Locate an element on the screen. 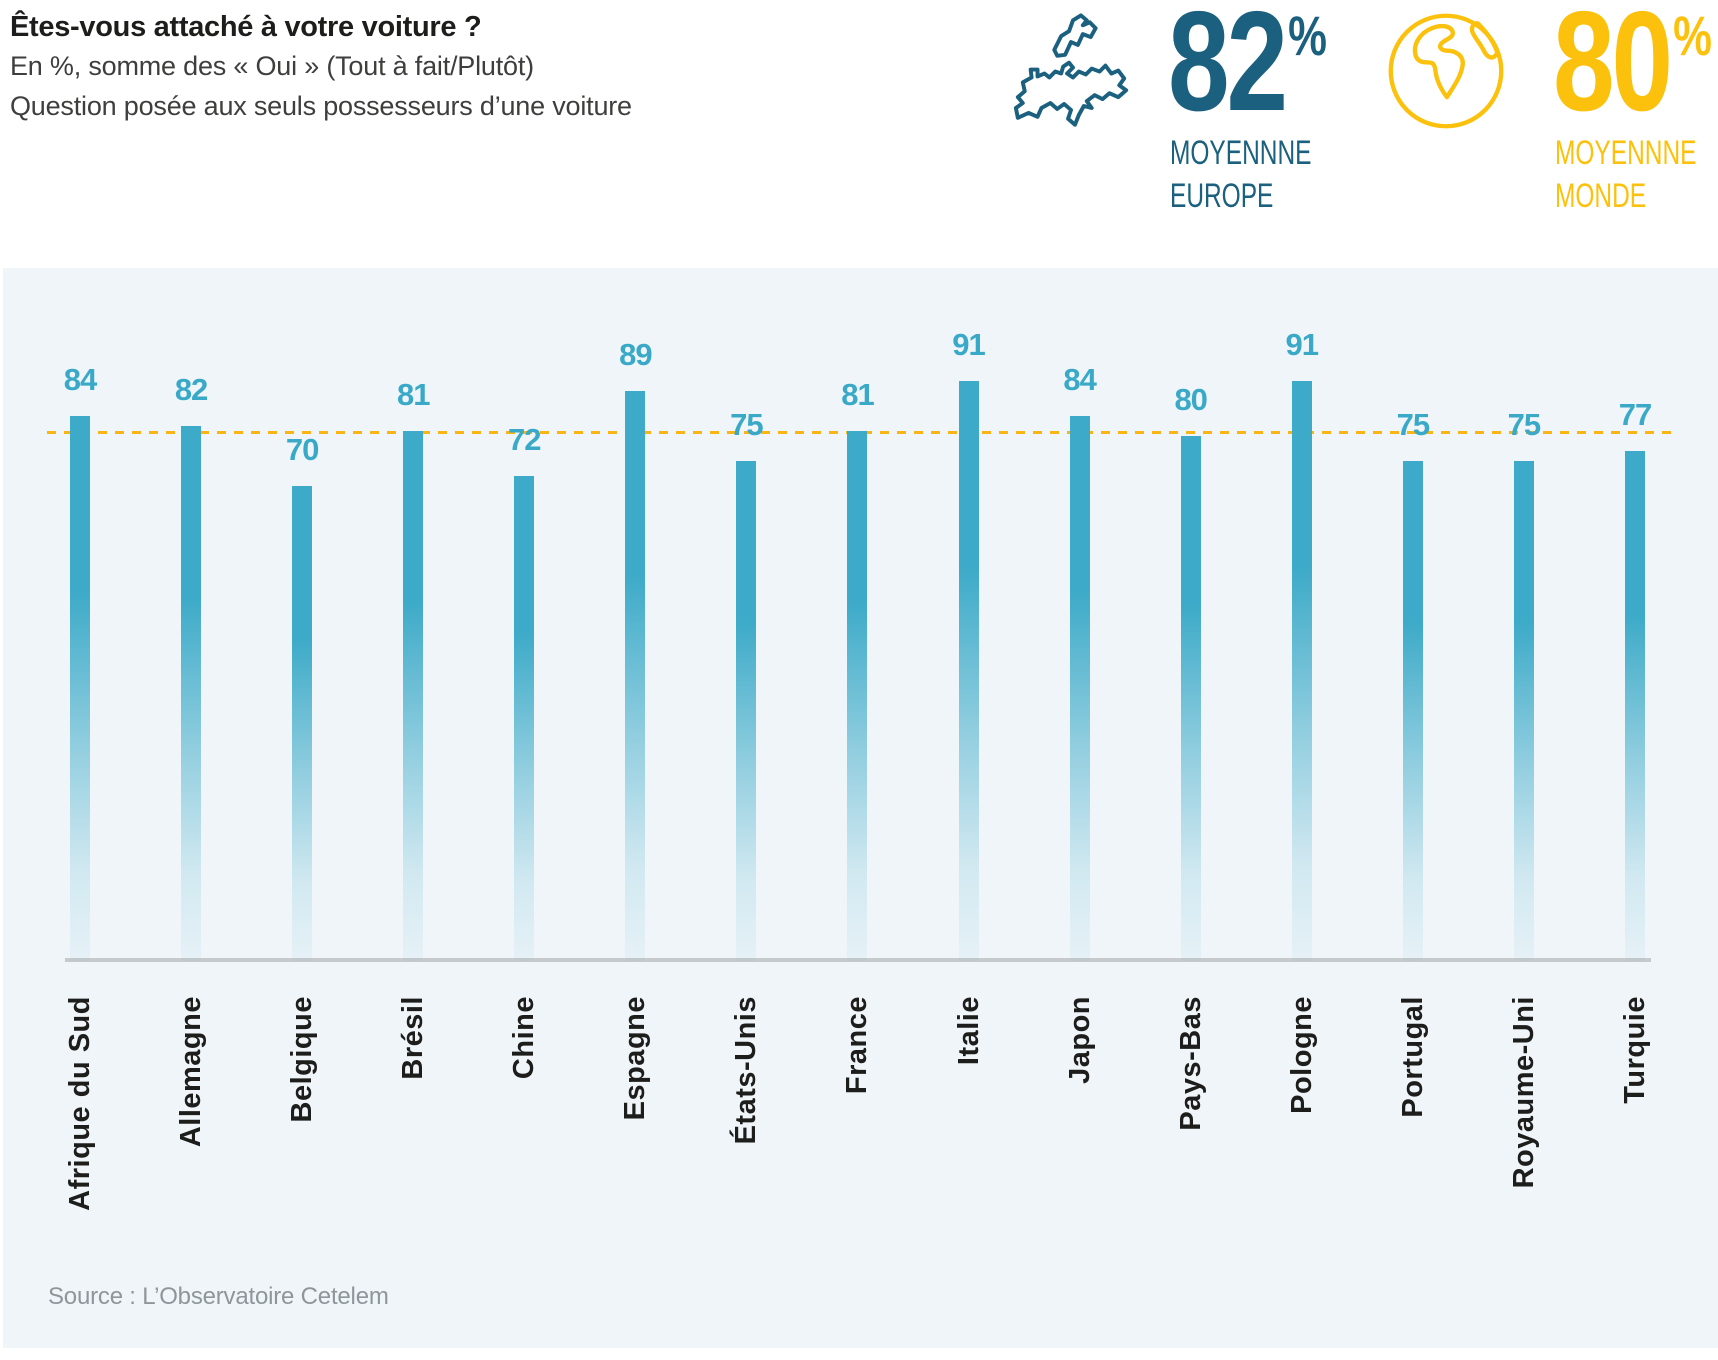 The height and width of the screenshot is (1360, 1718). bar-value-label: 70 is located at coordinates (302, 449).